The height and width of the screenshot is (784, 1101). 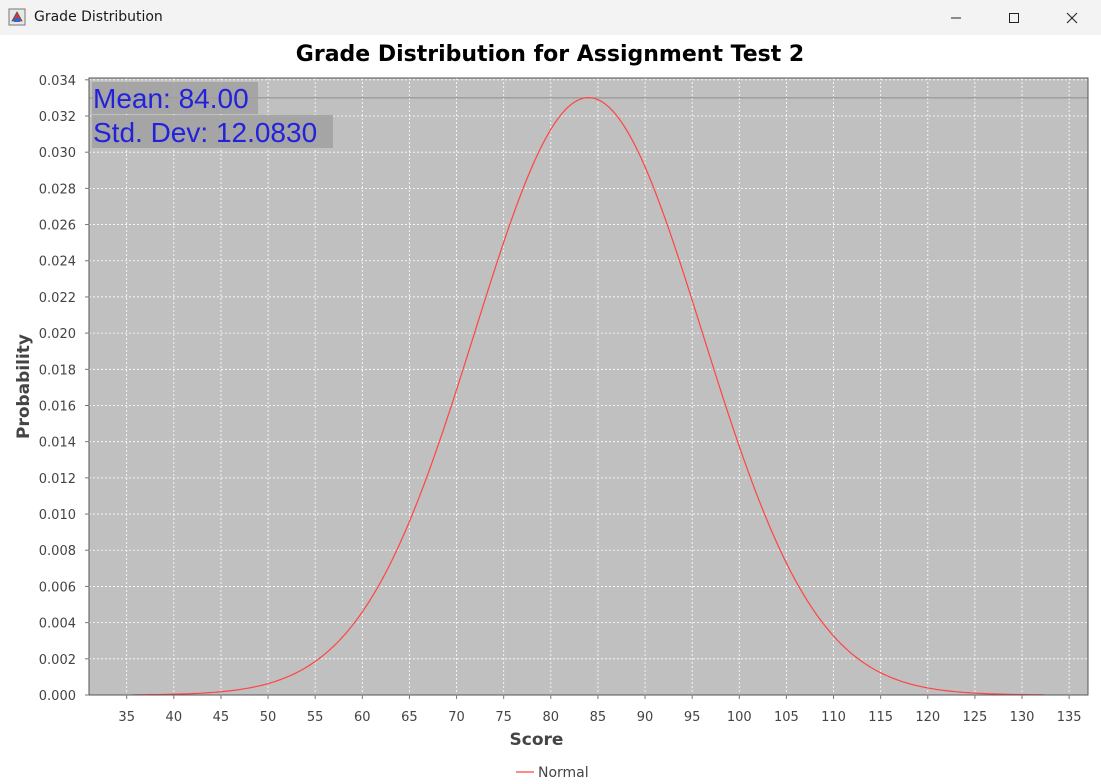 I want to click on x-tick-label: 105, so click(x=786, y=717).